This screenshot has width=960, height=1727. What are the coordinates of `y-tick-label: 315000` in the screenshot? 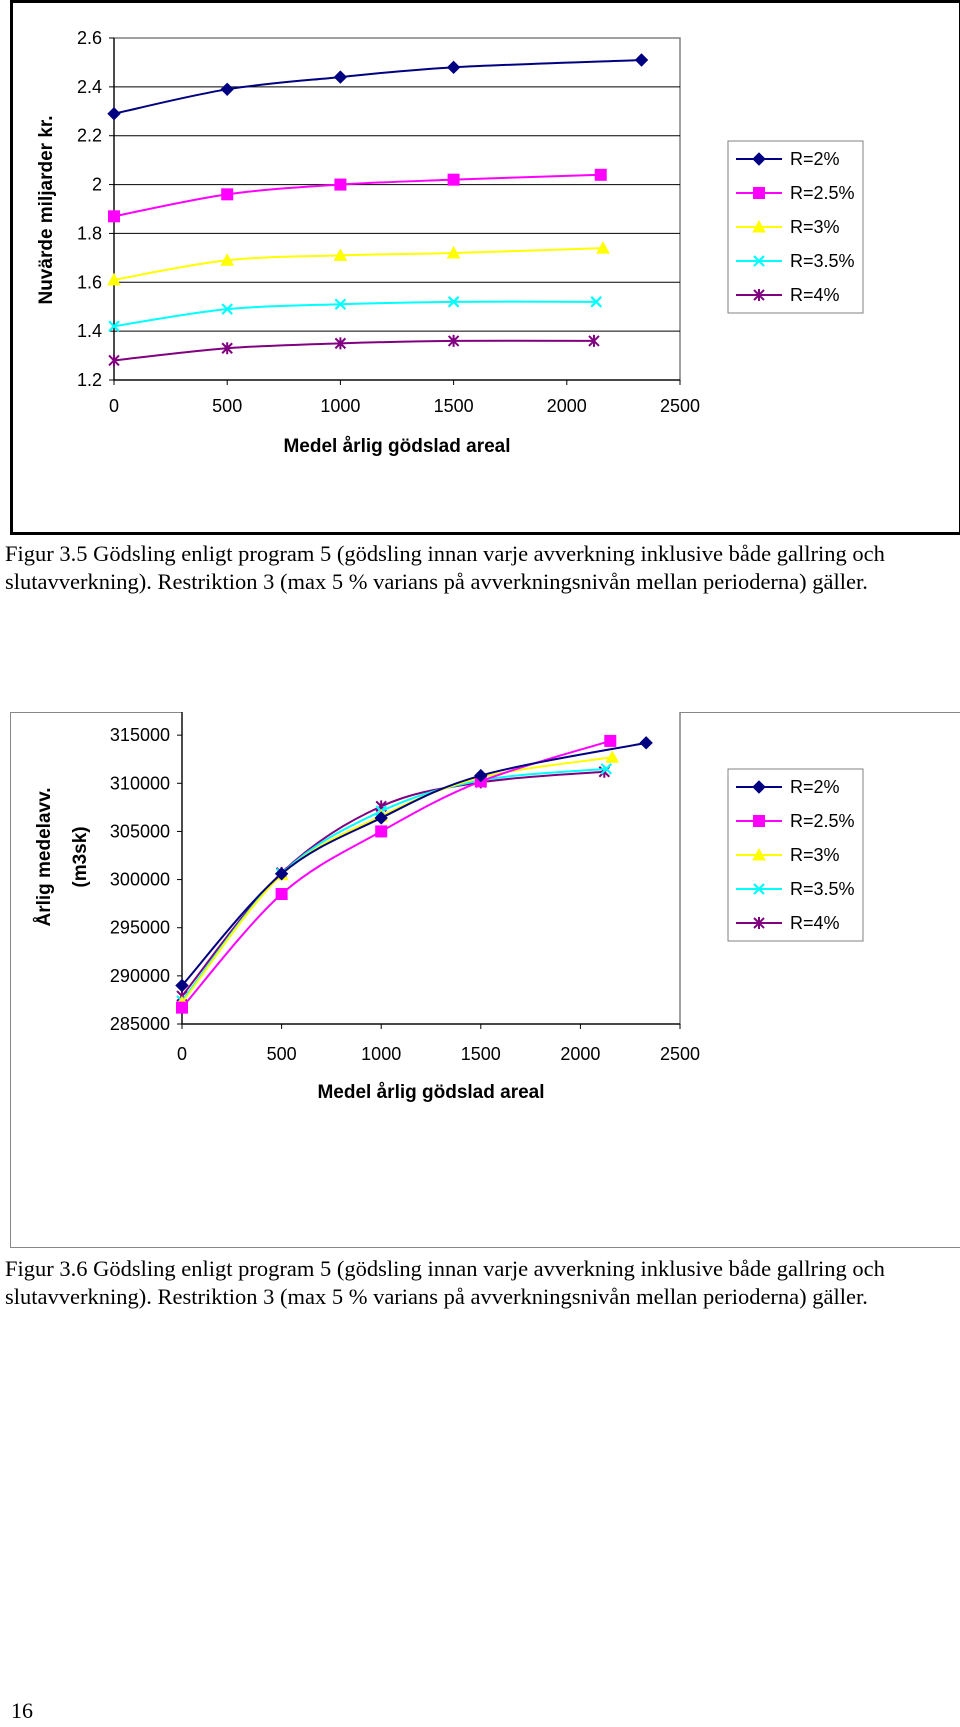 It's located at (140, 735).